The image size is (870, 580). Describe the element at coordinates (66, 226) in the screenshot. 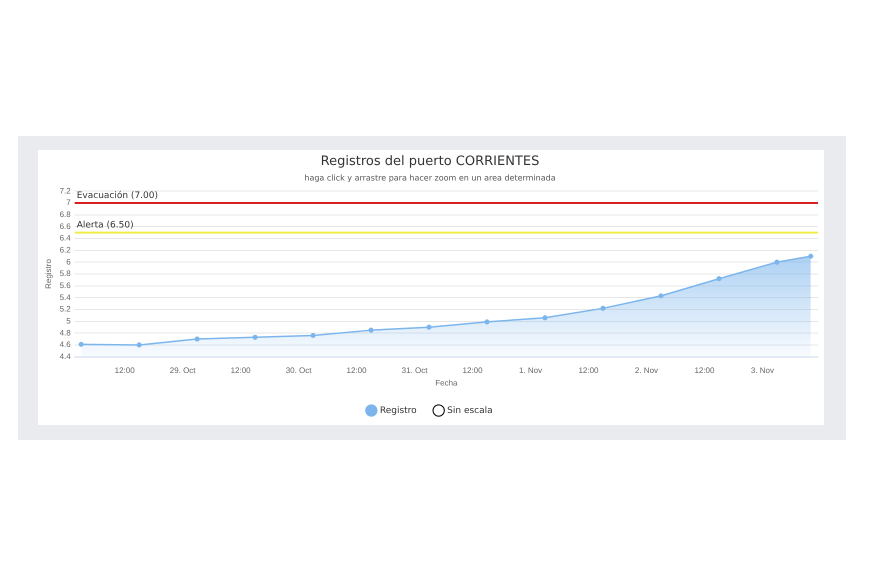

I see `y-tick-label: 6.6` at that location.